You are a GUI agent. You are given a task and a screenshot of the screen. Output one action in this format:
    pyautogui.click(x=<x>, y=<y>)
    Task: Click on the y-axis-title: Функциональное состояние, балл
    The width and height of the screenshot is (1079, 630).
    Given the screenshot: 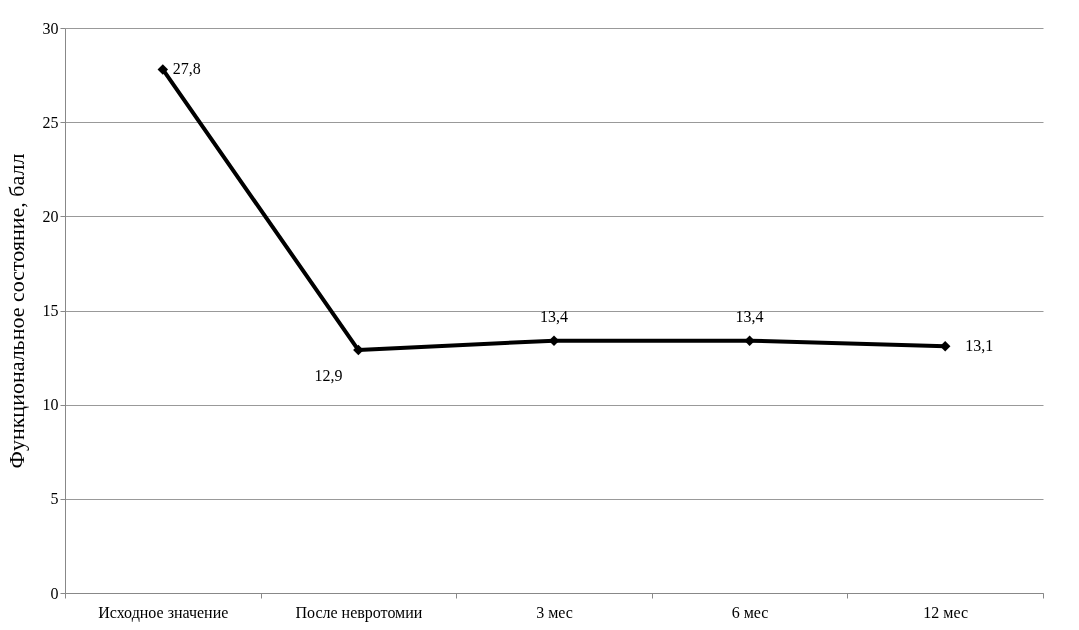 What is the action you would take?
    pyautogui.click(x=16, y=311)
    